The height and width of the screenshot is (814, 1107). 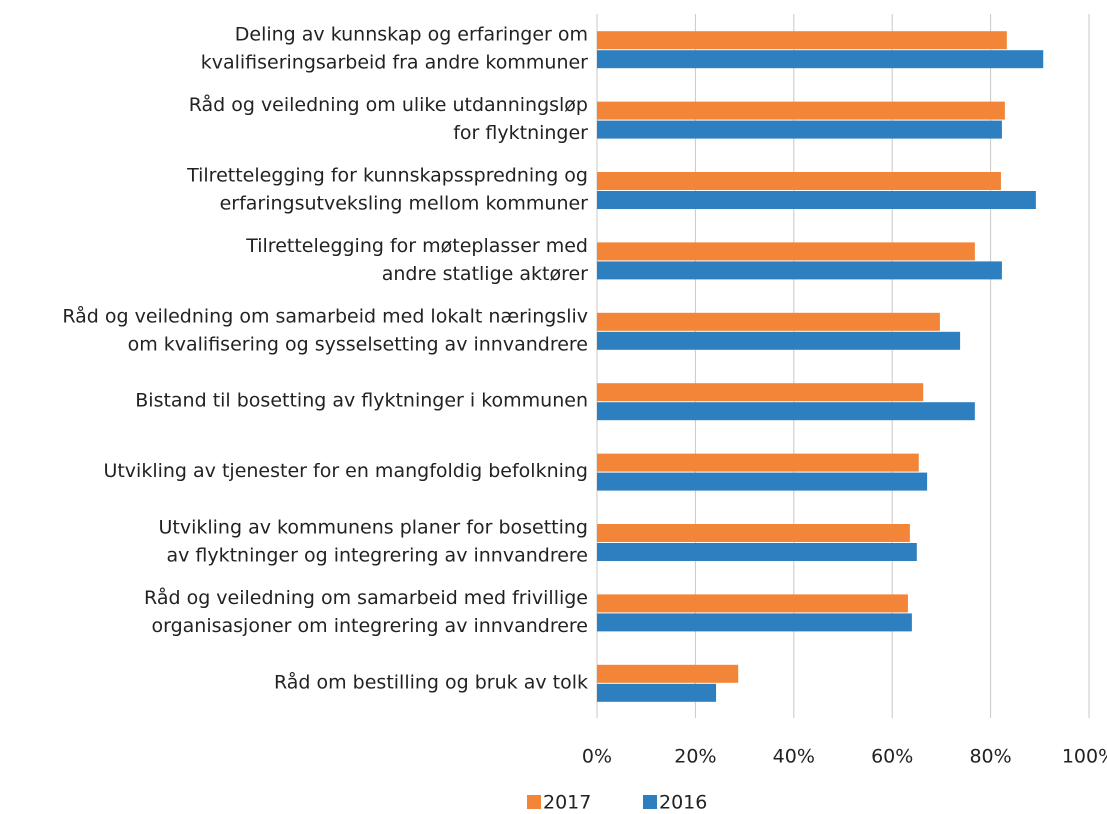 What do you see at coordinates (990, 757) in the screenshot?
I see `x-tick-label: 80%` at bounding box center [990, 757].